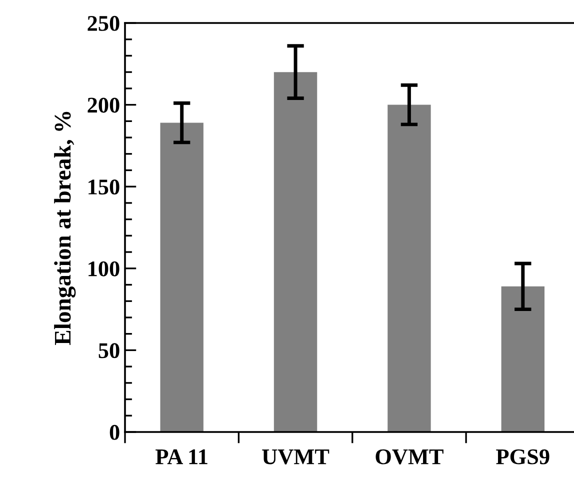 The width and height of the screenshot is (574, 485). Describe the element at coordinates (104, 105) in the screenshot. I see `y-tick-label: 200` at that location.